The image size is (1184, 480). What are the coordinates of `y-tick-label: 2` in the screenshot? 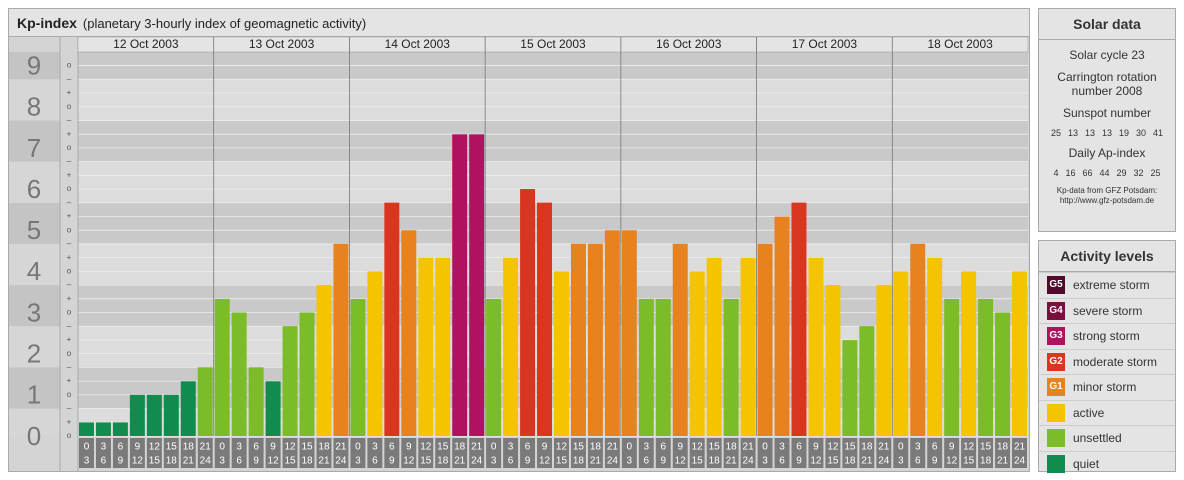 It's located at (34, 354).